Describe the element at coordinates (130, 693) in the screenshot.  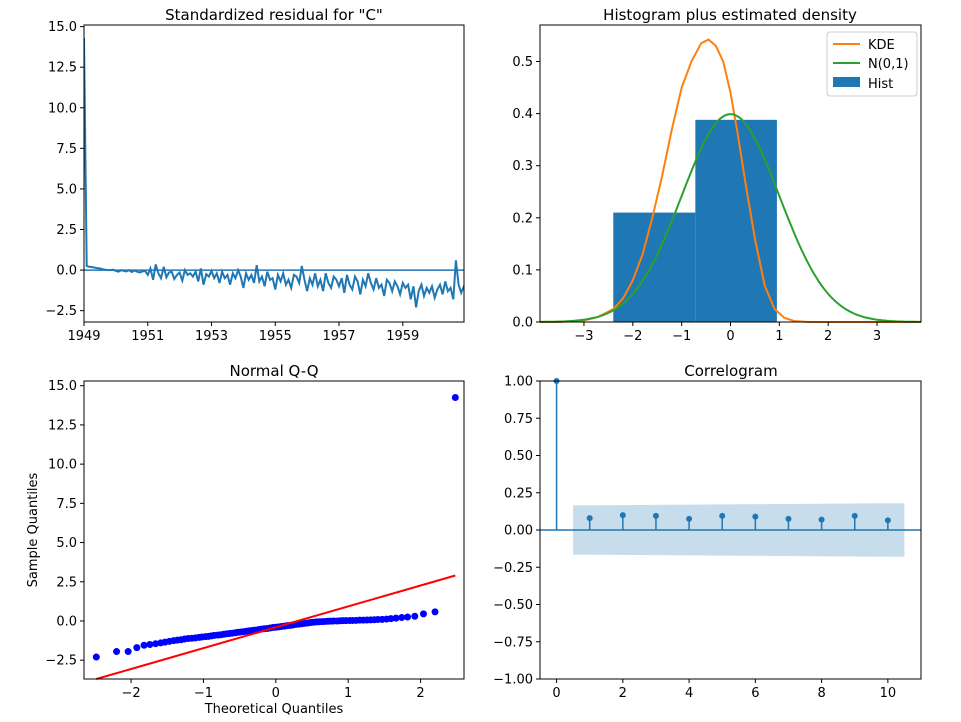
I see `qq-x-tick-label: −2` at that location.